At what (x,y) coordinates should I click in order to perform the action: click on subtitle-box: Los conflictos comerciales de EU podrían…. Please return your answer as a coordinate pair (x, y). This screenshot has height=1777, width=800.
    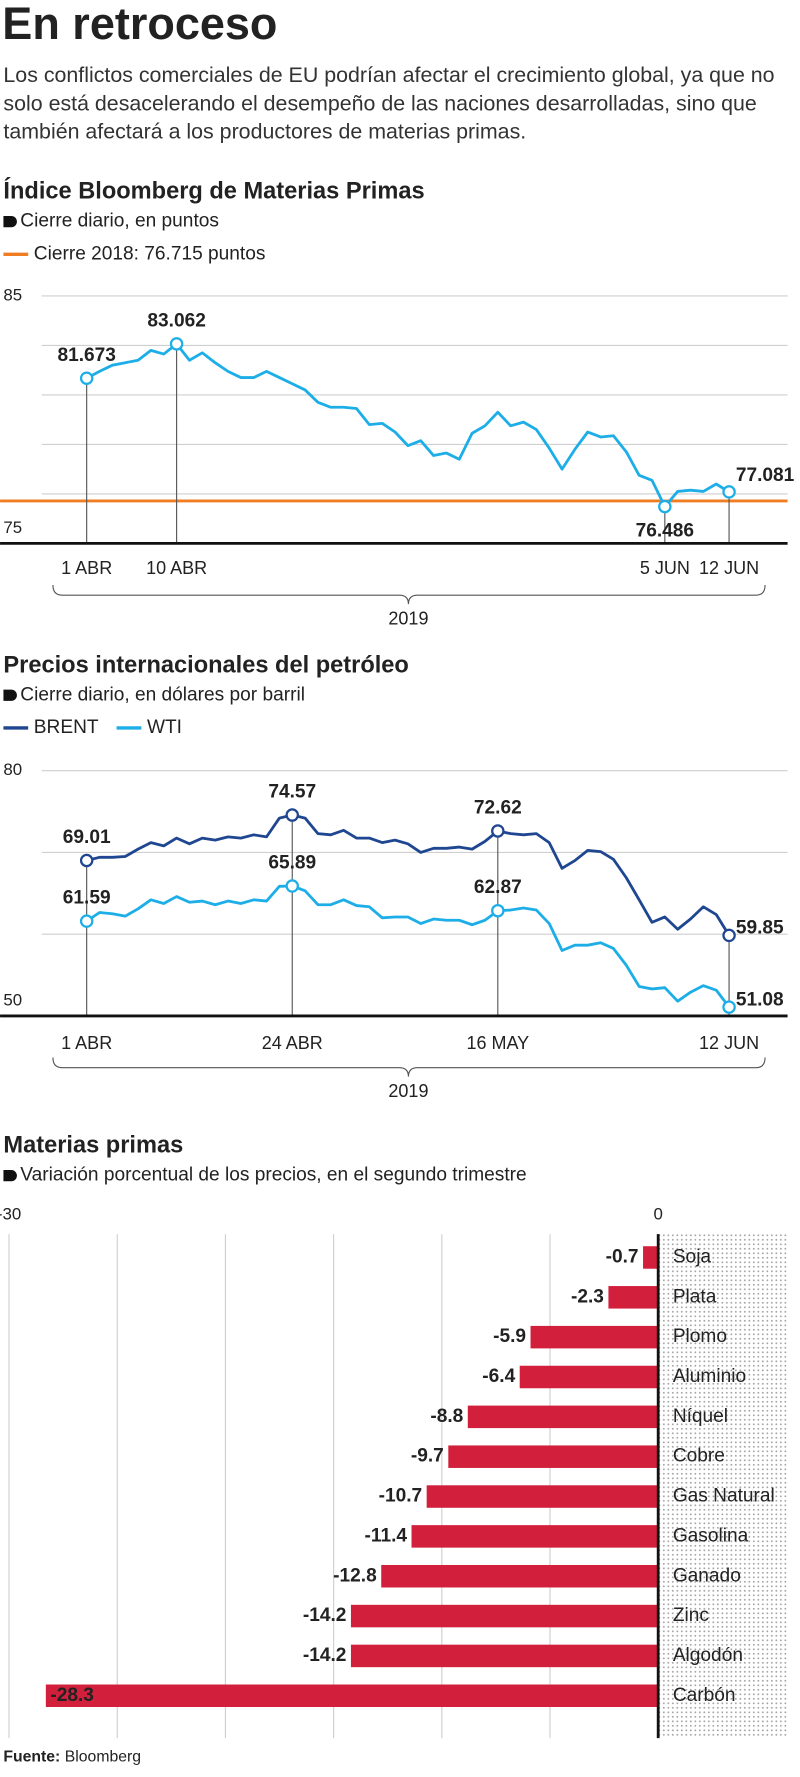
    Looking at the image, I should click on (389, 104).